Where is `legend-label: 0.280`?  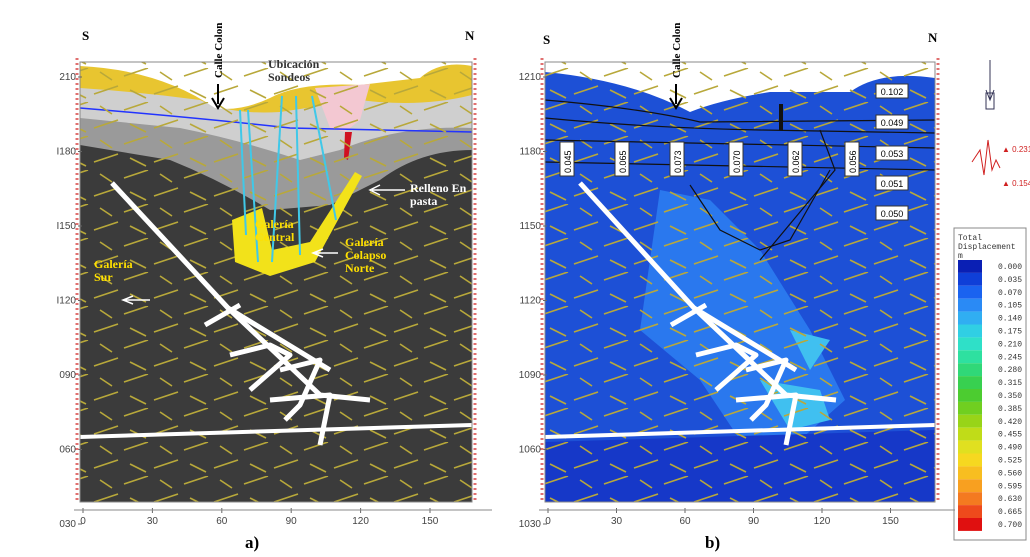
legend-label: 0.280 is located at coordinates (1010, 370).